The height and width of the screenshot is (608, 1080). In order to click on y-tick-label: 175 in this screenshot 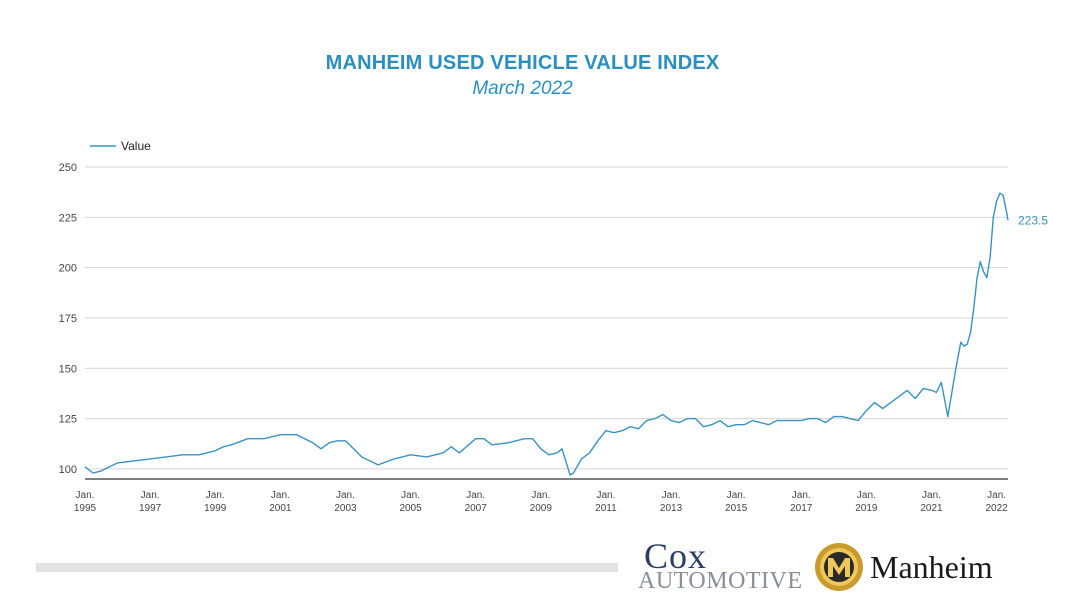, I will do `click(68, 319)`.